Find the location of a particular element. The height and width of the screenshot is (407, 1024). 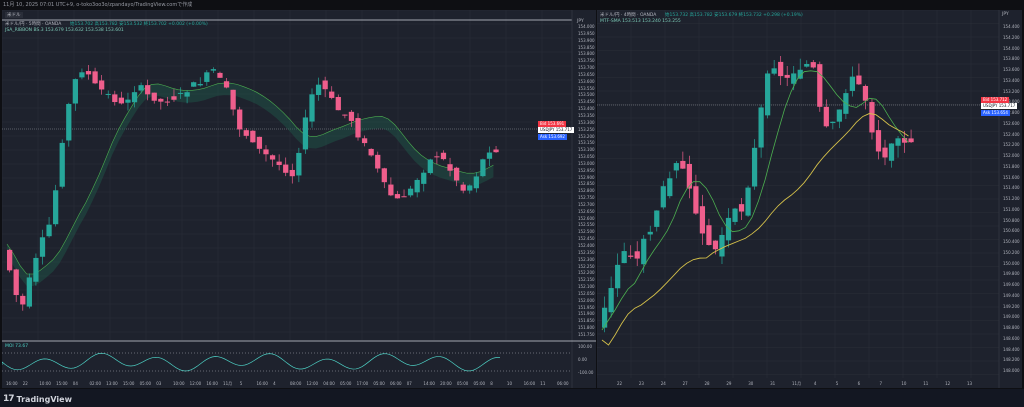

price-tick: 153.900 is located at coordinates (586, 40).